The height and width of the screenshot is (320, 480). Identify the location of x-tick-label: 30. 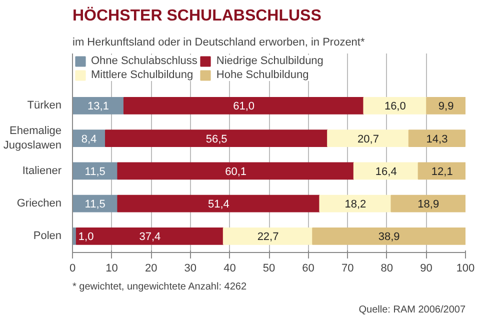
(190, 268).